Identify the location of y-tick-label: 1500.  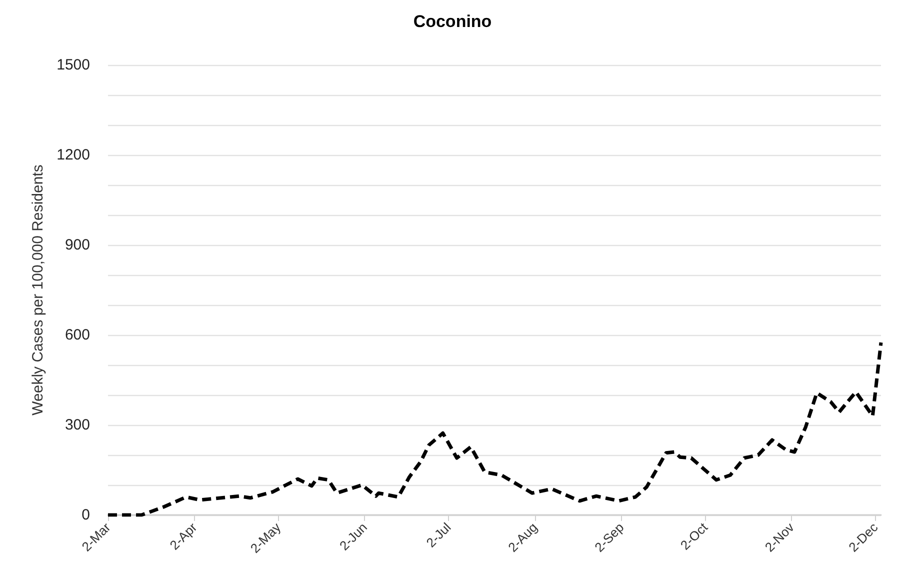
(73, 65).